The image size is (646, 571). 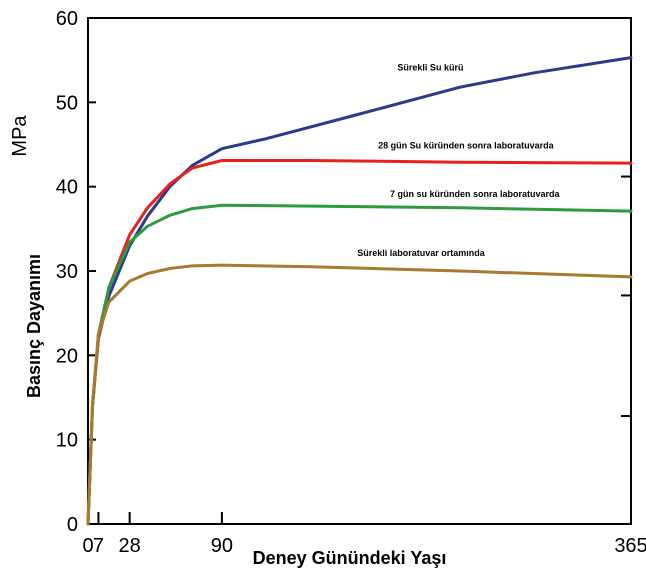 What do you see at coordinates (630, 546) in the screenshot?
I see `x-tick-label: 365` at bounding box center [630, 546].